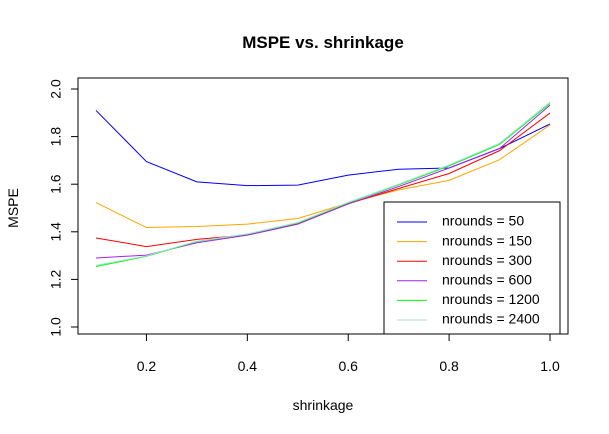 This screenshot has width=609, height=434. I want to click on y-axis-label: MSPE, so click(13, 208).